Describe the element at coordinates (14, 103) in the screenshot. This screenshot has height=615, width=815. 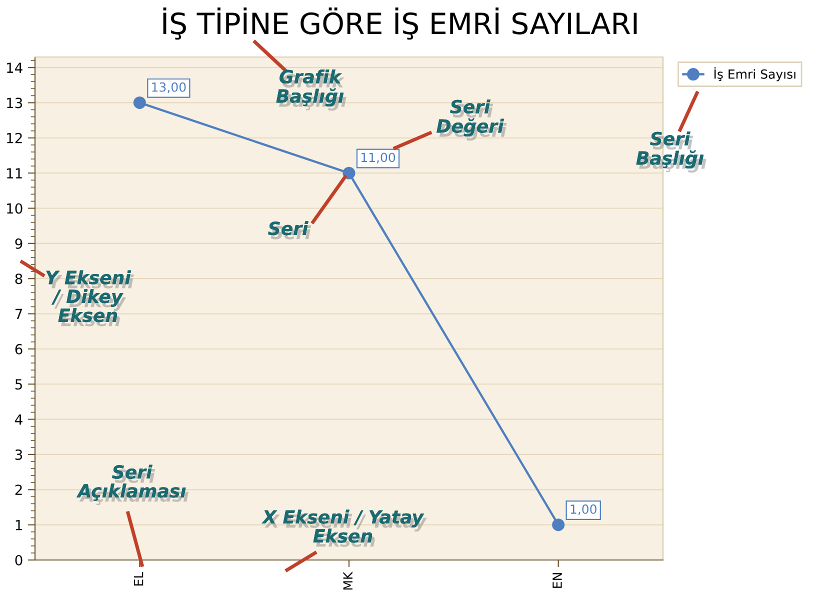
I see `y-tick-label: 13` at that location.